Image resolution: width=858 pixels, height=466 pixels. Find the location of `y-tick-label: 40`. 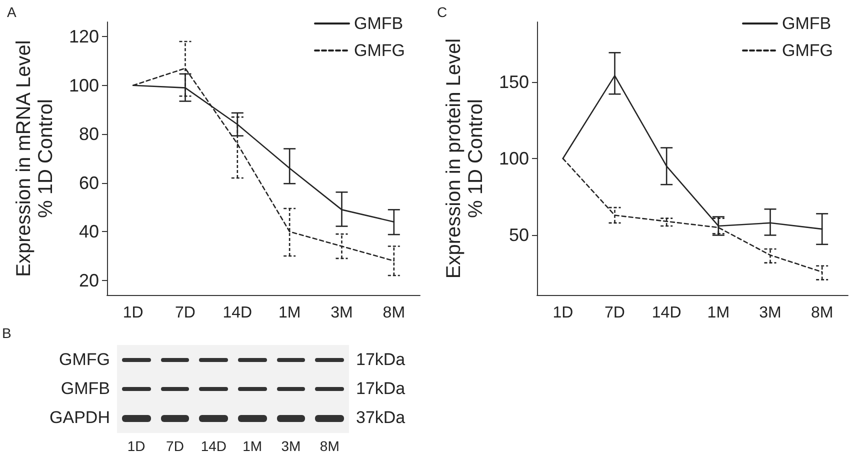

y-tick-label: 40 is located at coordinates (88, 232).